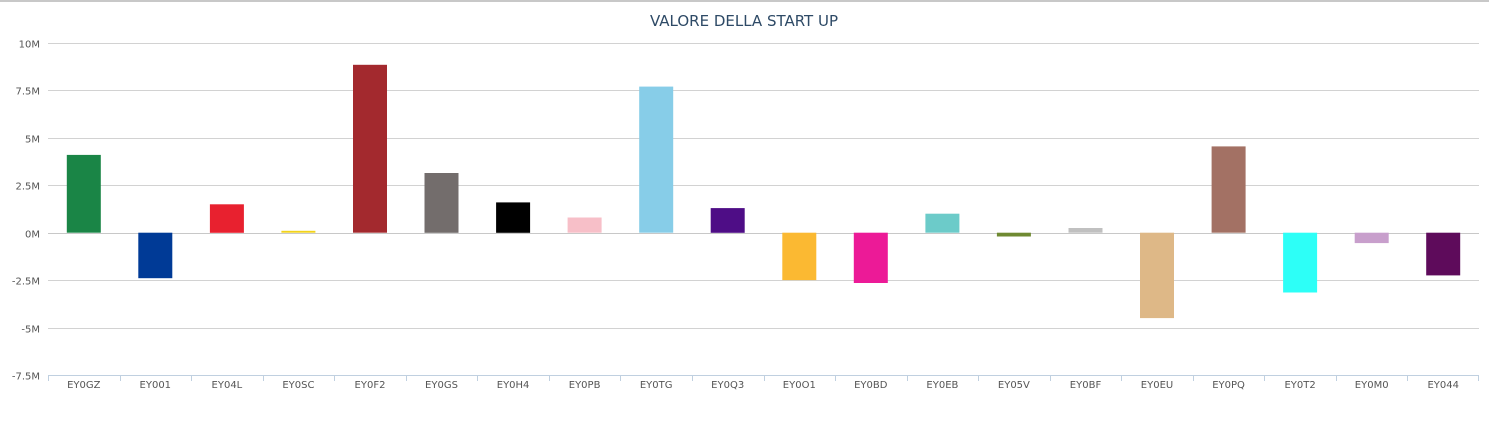 The height and width of the screenshot is (424, 1489). I want to click on x-tick-label: EY0GS, so click(441, 385).